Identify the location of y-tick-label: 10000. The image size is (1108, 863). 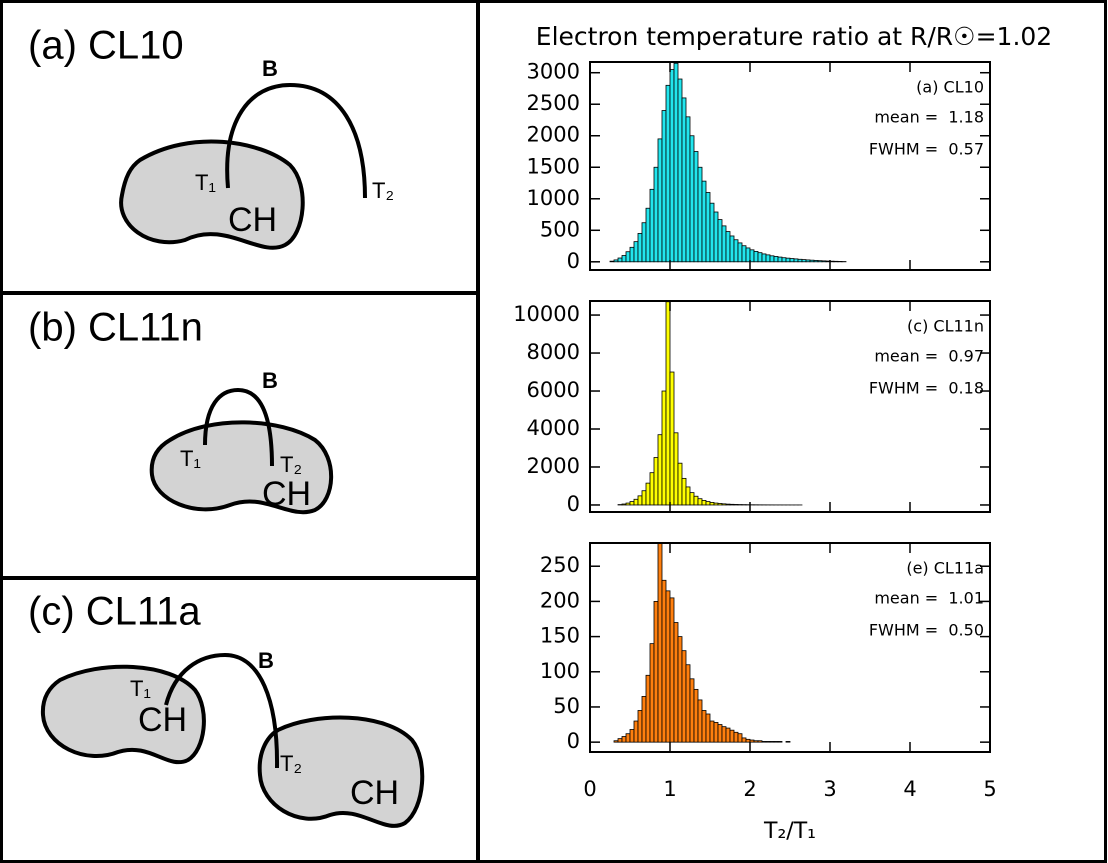
(546, 314).